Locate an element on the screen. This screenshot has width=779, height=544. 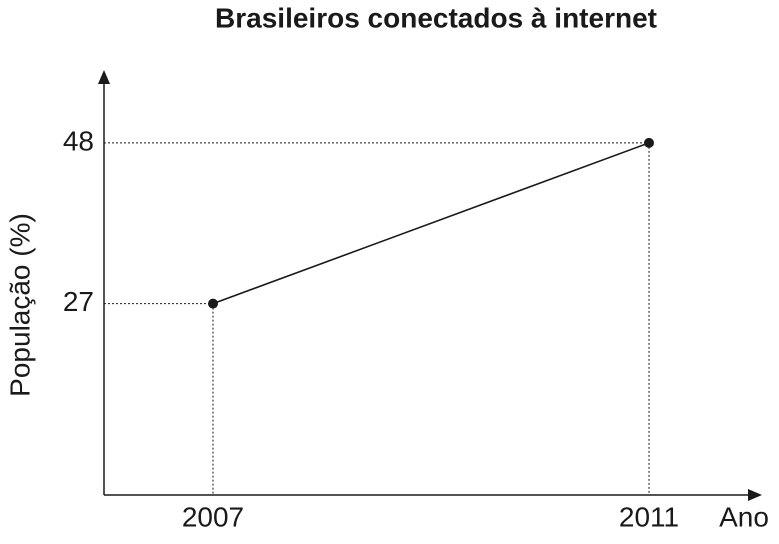
x-axis-arrow is located at coordinates (755, 495).